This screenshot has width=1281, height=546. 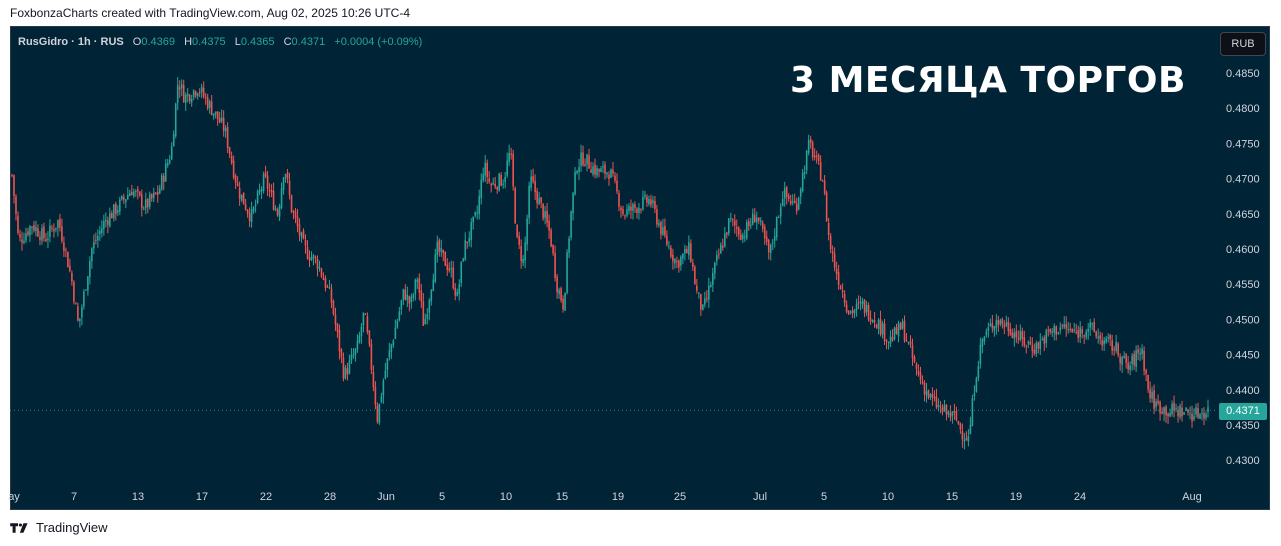 What do you see at coordinates (158, 42) in the screenshot?
I see `open-value: 0.4369` at bounding box center [158, 42].